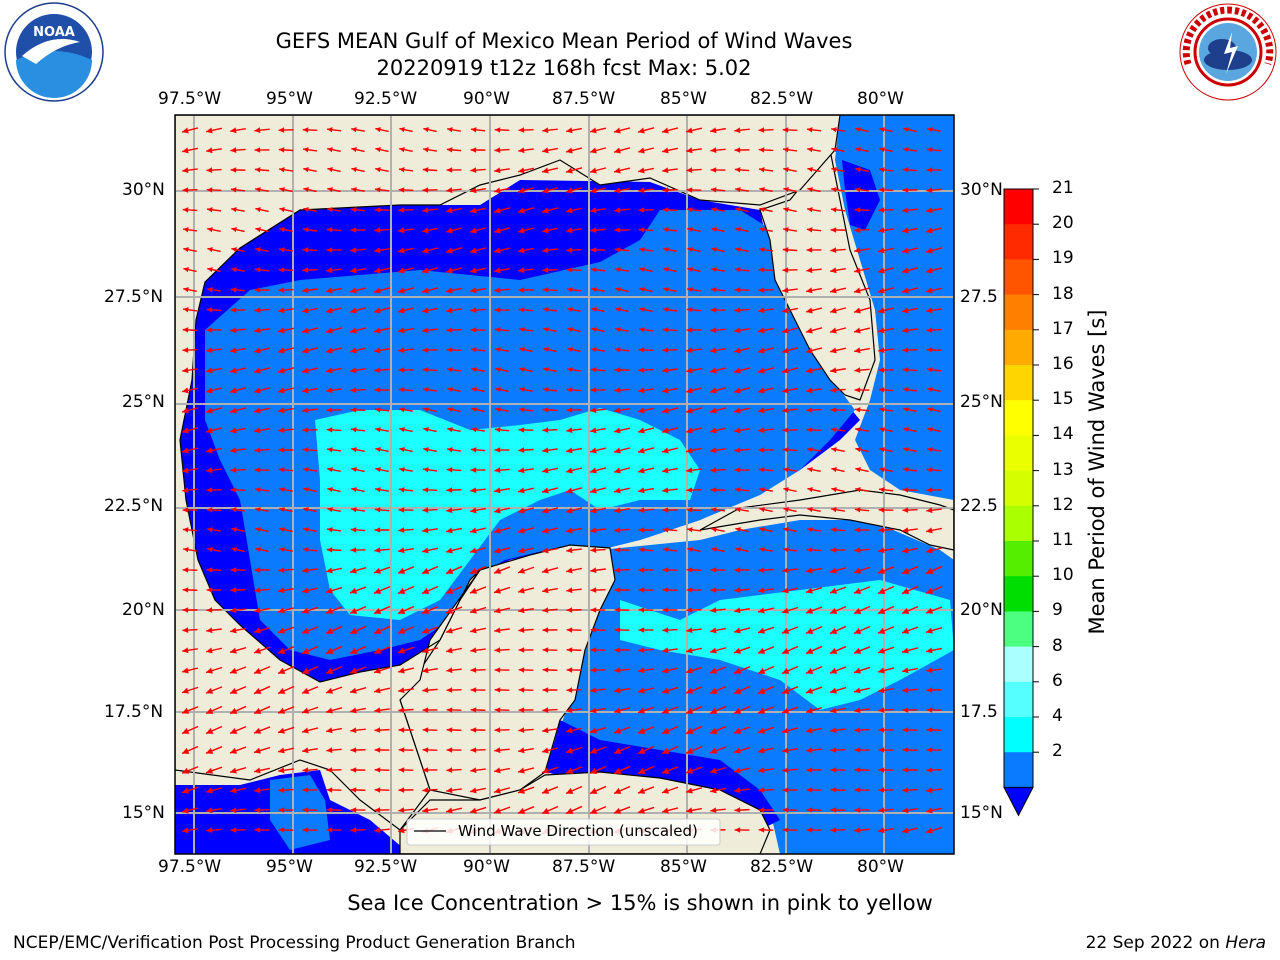 The width and height of the screenshot is (1280, 960). Describe the element at coordinates (578, 831) in the screenshot. I see `legend-label: Wind Wave Direction (unscaled)` at that location.